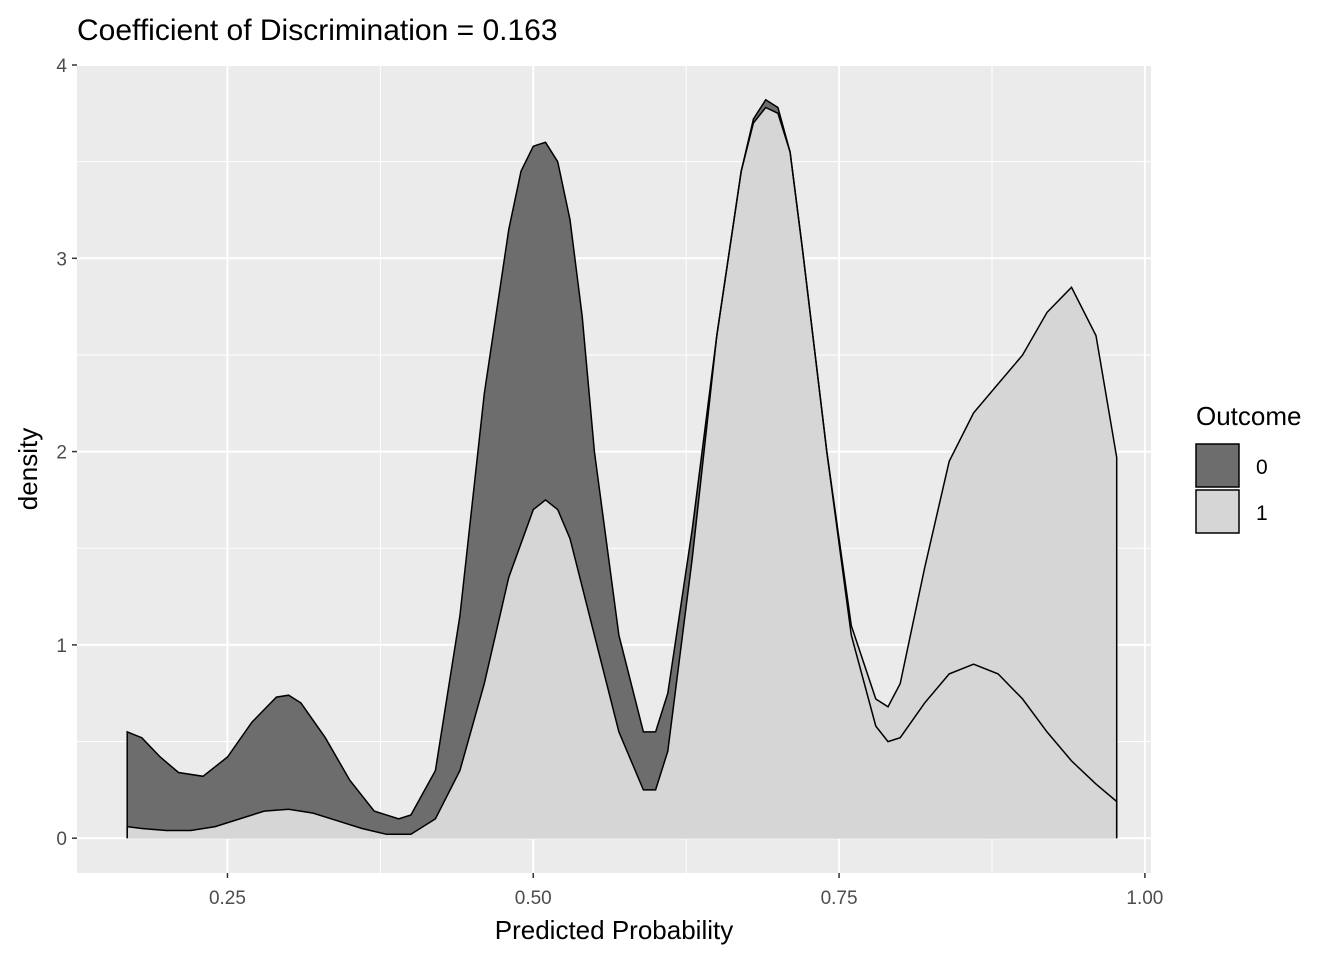  What do you see at coordinates (61, 259) in the screenshot?
I see `y-tick-label: 3` at bounding box center [61, 259].